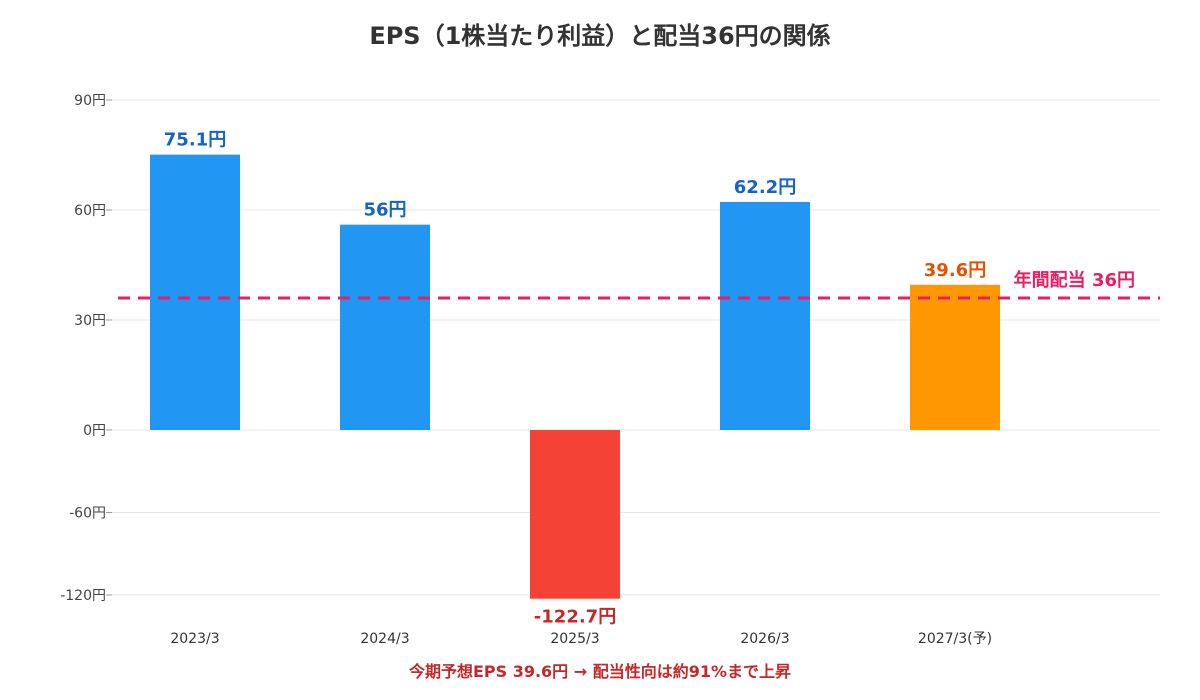 The image size is (1200, 700). I want to click on category-label-2024/3: 2024/3, so click(384, 639).